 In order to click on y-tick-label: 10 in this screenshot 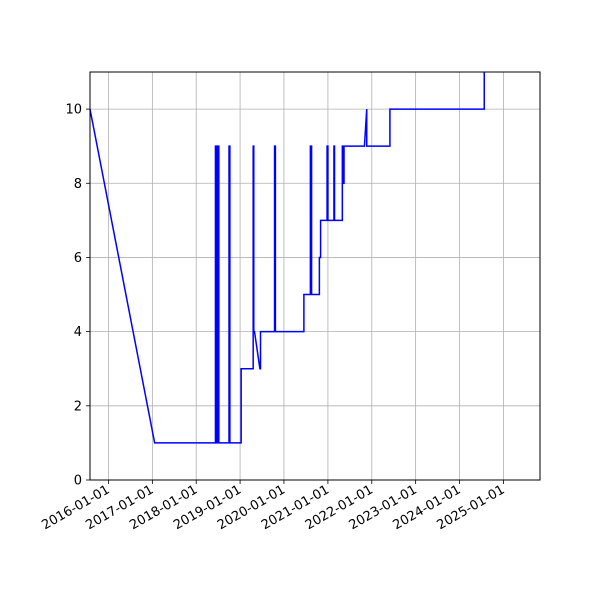, I will do `click(73, 110)`.